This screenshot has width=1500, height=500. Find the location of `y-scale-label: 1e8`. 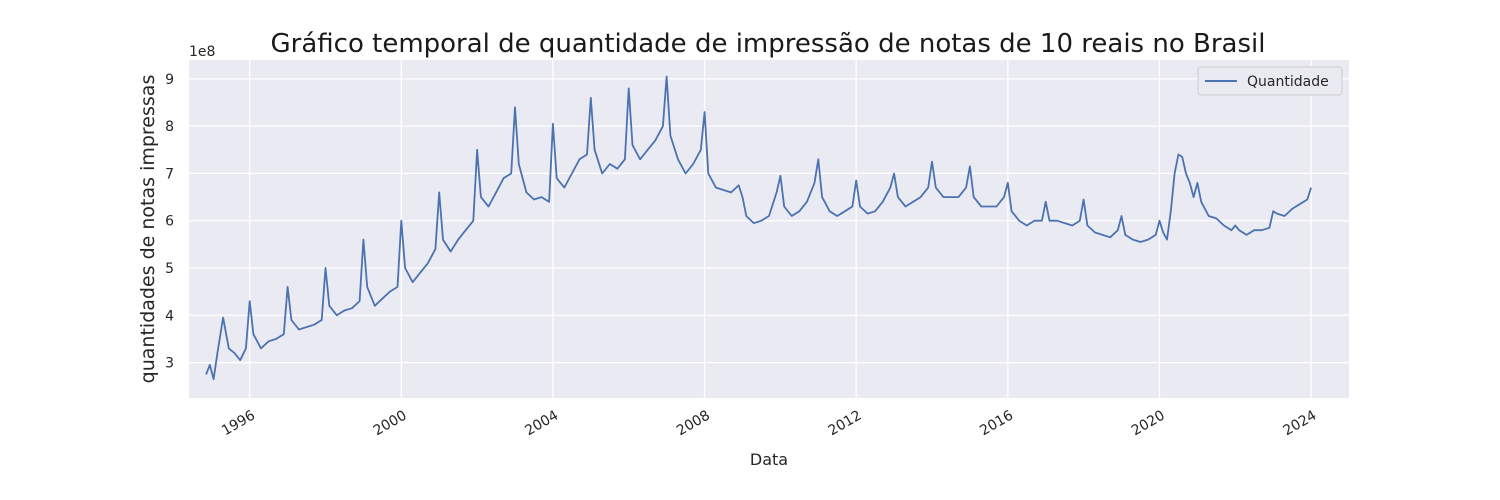

y-scale-label: 1e8 is located at coordinates (202, 52).